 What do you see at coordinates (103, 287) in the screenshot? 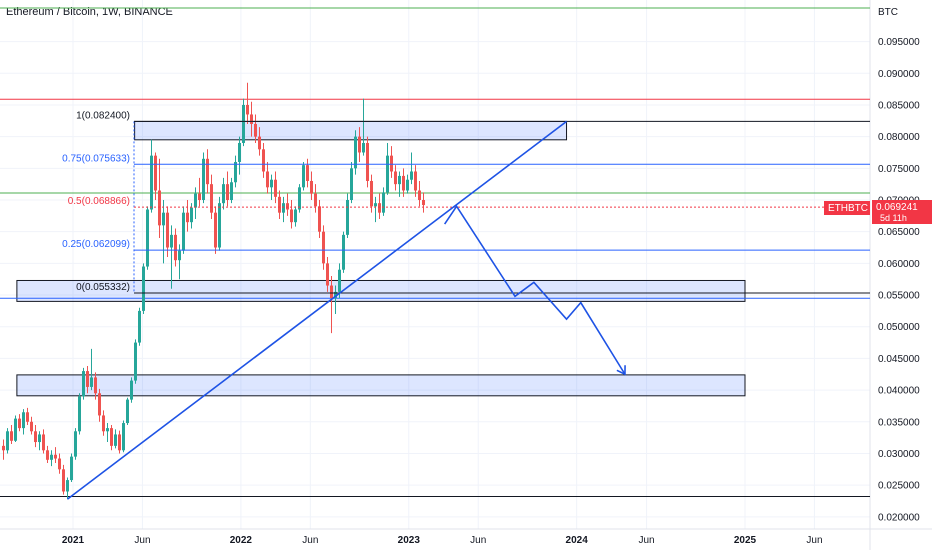
I see `fib-level-label: 0(0.055332)` at bounding box center [103, 287].